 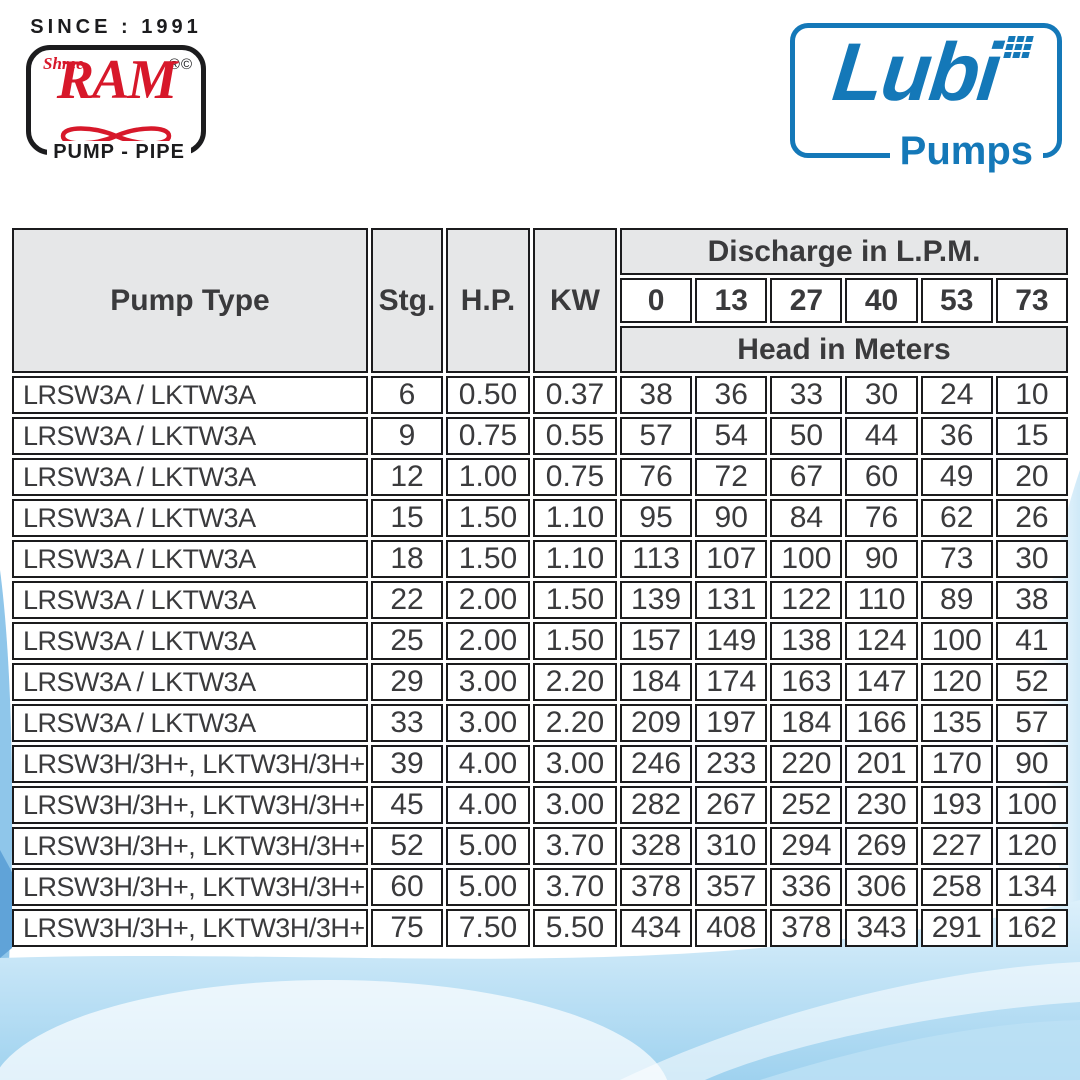 I want to click on head-value-cell: 162, so click(x=1031, y=928).